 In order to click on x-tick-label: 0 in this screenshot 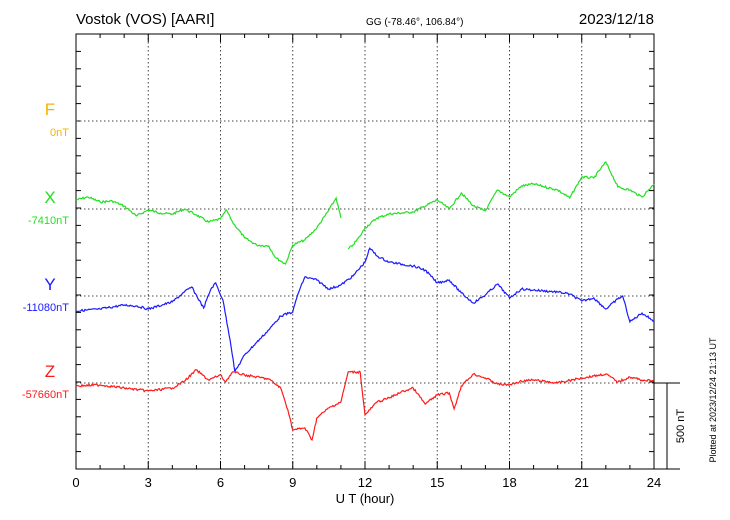, I will do `click(75, 482)`.